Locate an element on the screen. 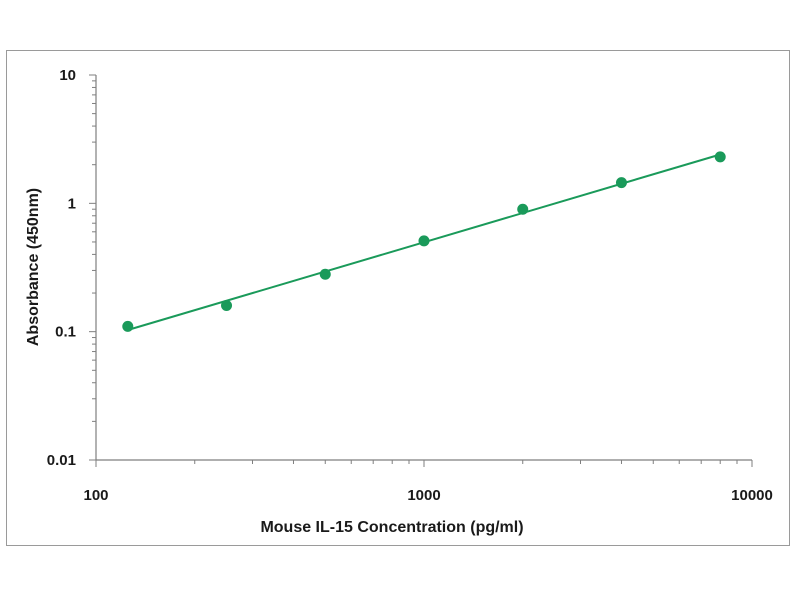 The height and width of the screenshot is (600, 800). x-axis-title: Mouse IL-15 Concentration (pg/ml) is located at coordinates (391, 527).